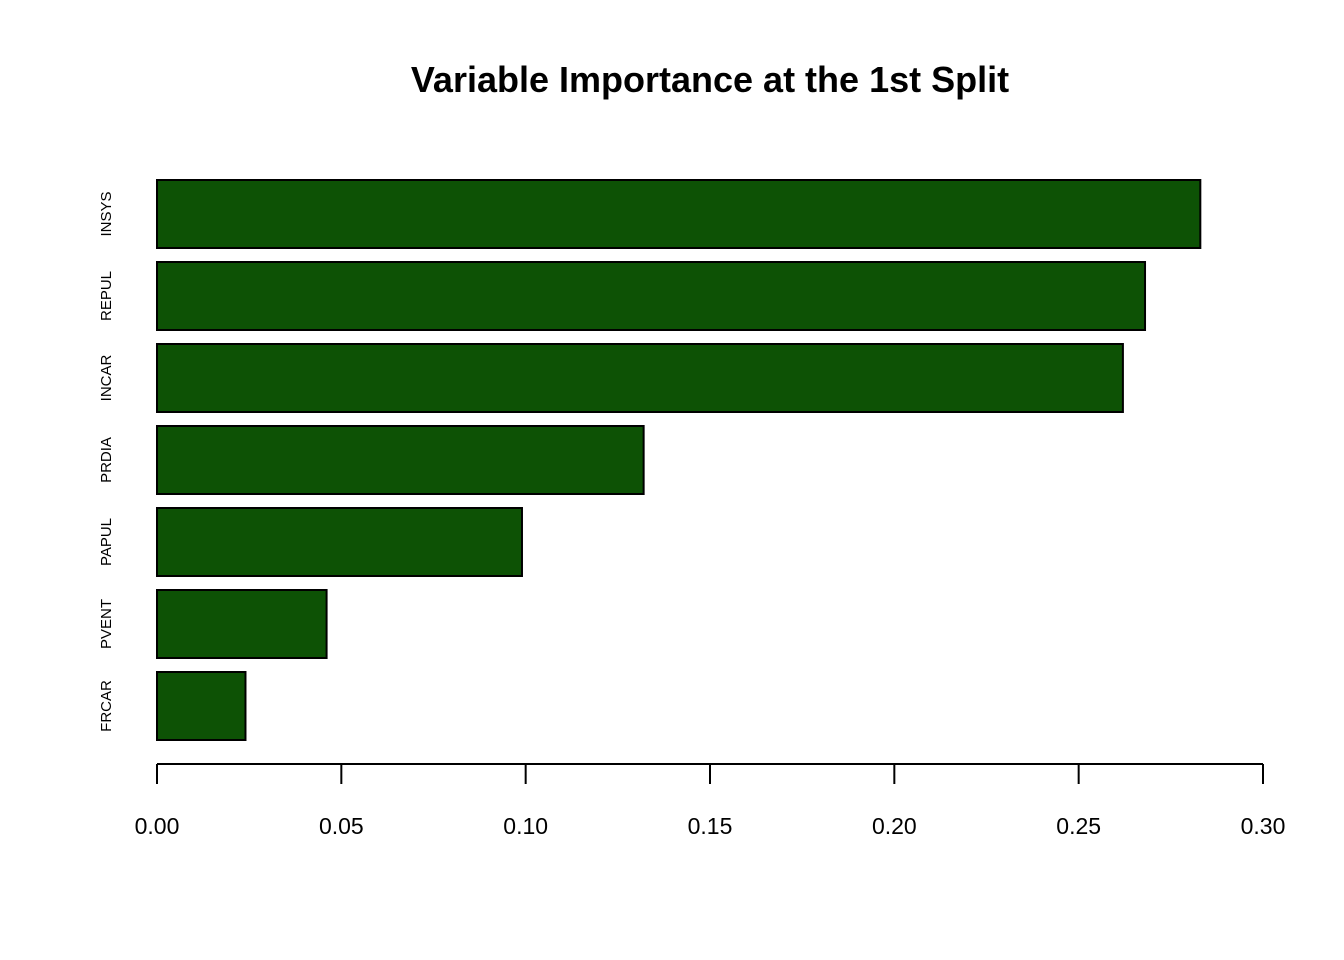  Describe the element at coordinates (341, 826) in the screenshot. I see `x-tick-label: 0.05` at that location.